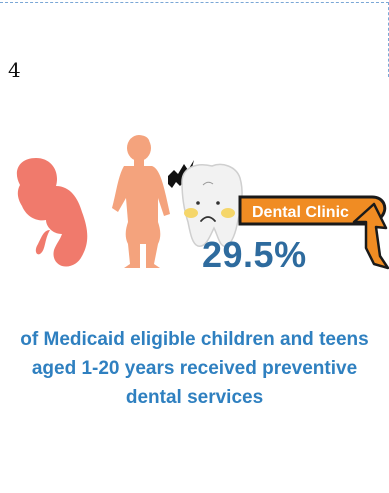 This screenshot has height=493, width=389. What do you see at coordinates (181, 174) in the screenshot?
I see `torn-edge-decoration` at bounding box center [181, 174].